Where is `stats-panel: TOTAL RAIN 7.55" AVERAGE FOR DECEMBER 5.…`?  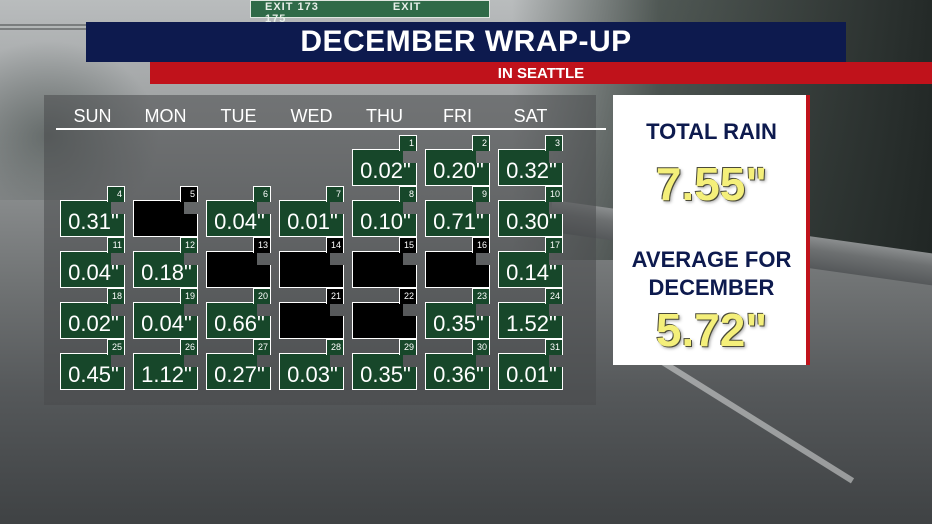
stats-panel: TOTAL RAIN 7.55" AVERAGE FOR DECEMBER 5.… is located at coordinates (711, 230).